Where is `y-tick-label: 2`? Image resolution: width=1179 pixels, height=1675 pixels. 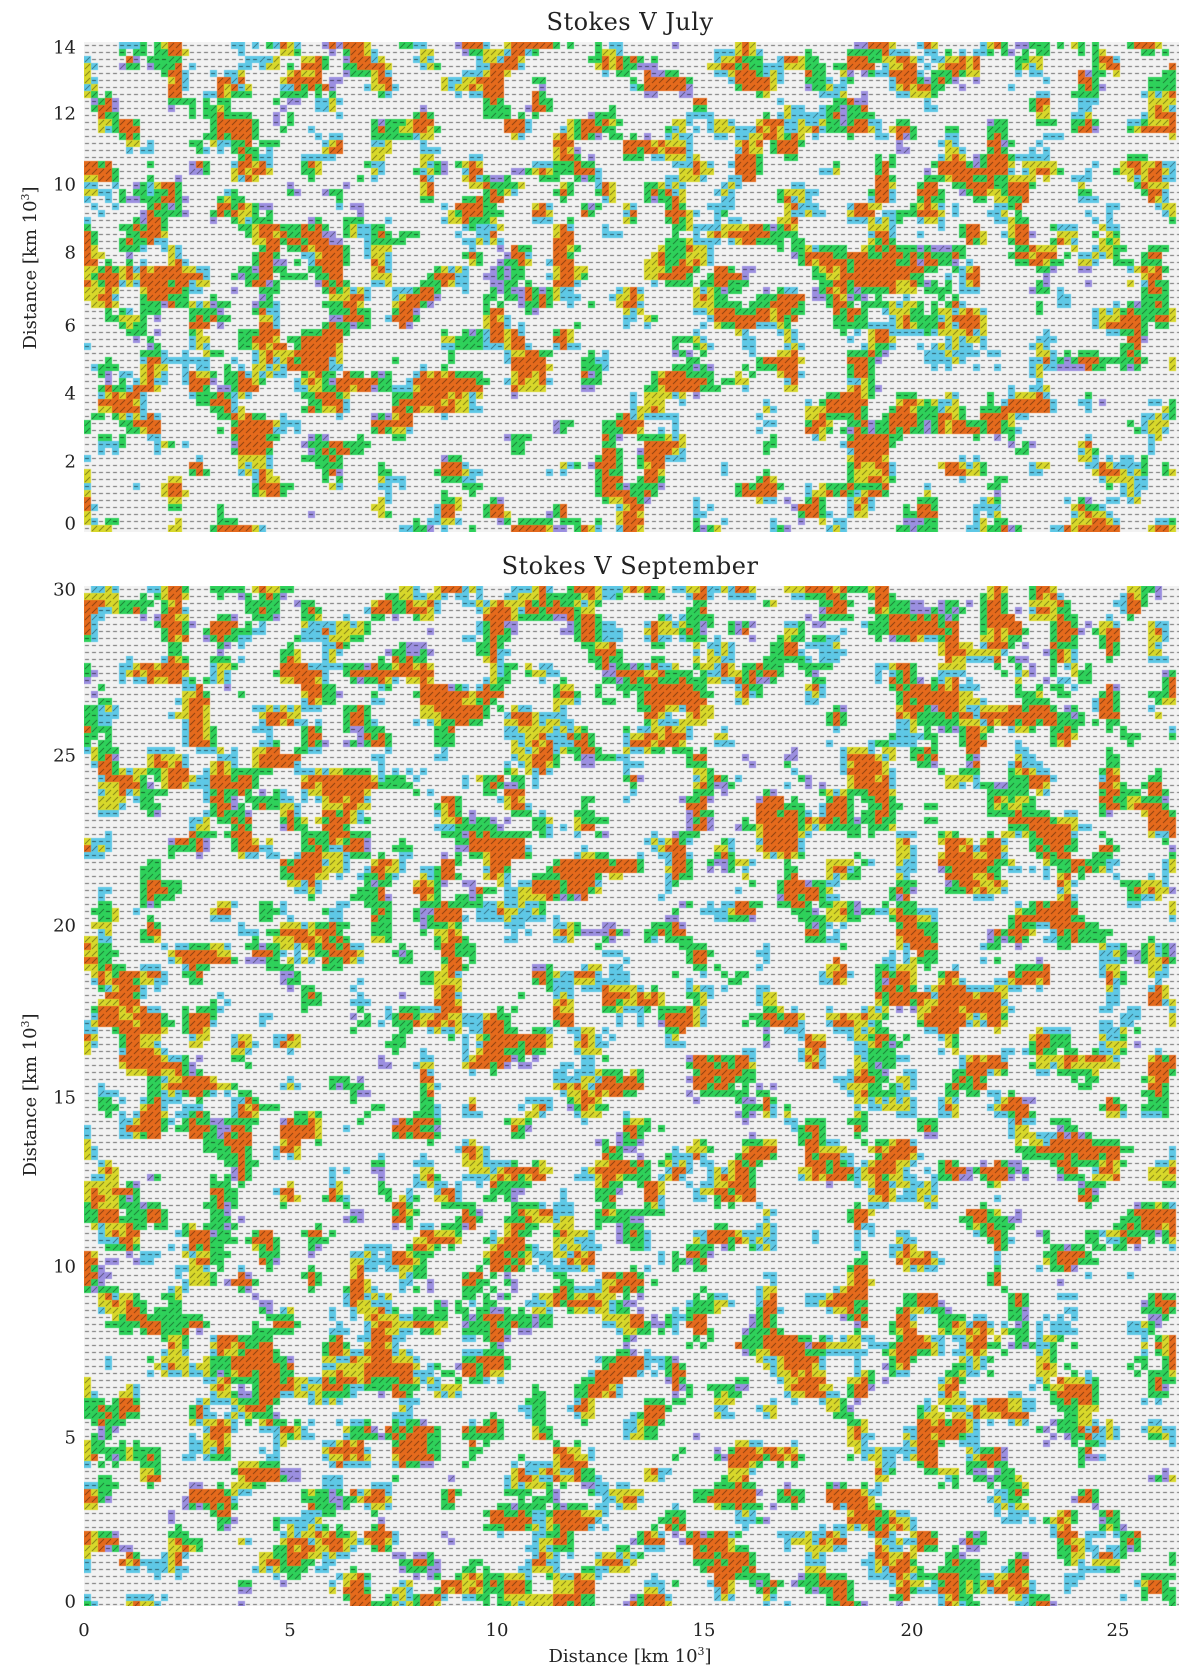 y-tick-label: 2 is located at coordinates (70, 462).